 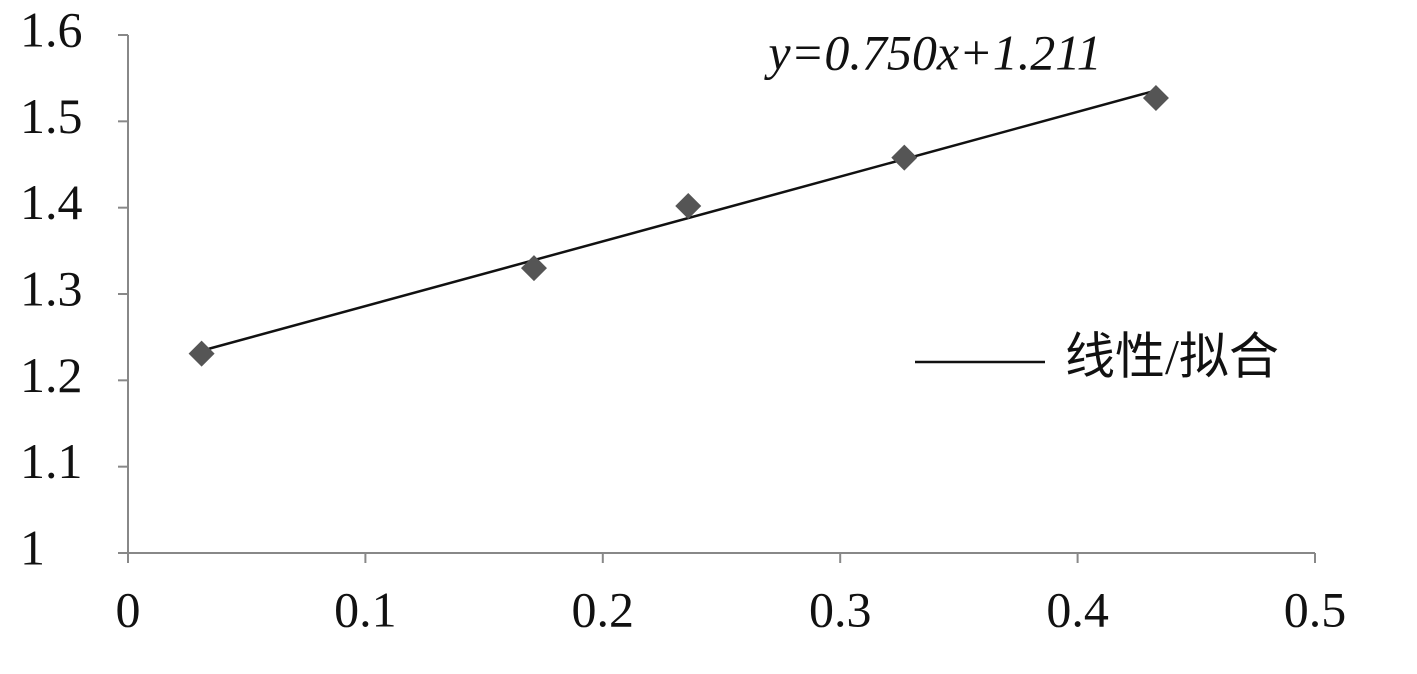 What do you see at coordinates (365, 609) in the screenshot?
I see `x-tick-label: 0.1` at bounding box center [365, 609].